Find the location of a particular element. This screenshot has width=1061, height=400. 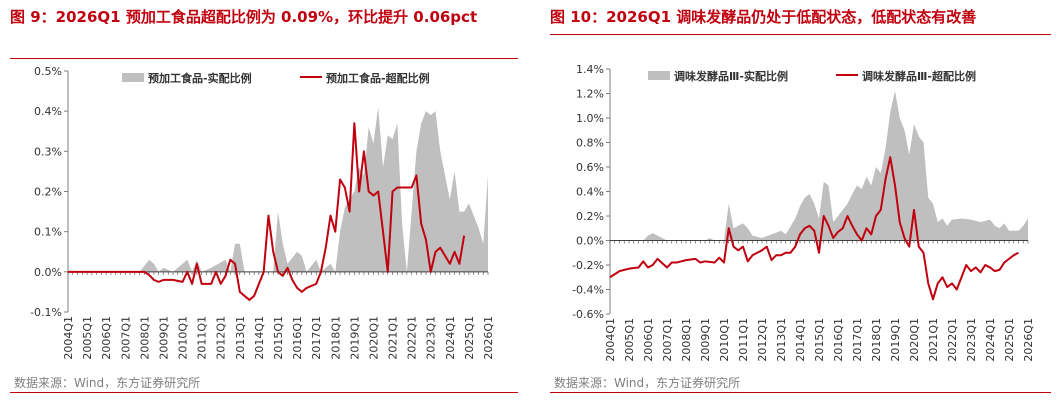

legend-label-area: 调味发酵品Ⅲ-实配比例 is located at coordinates (731, 76).